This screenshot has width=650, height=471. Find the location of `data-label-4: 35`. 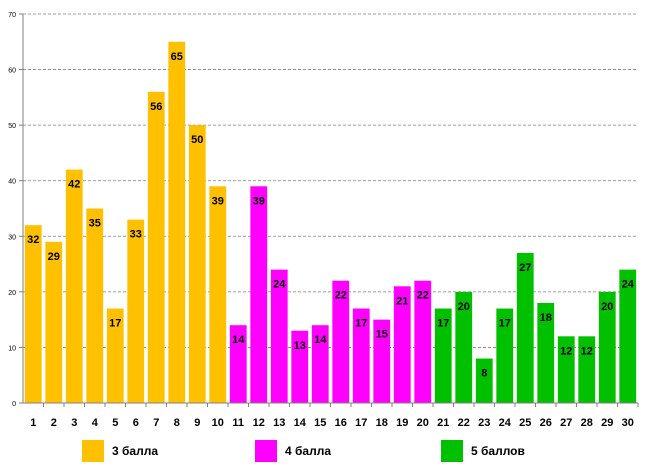

data-label-4: 35 is located at coordinates (95, 224).